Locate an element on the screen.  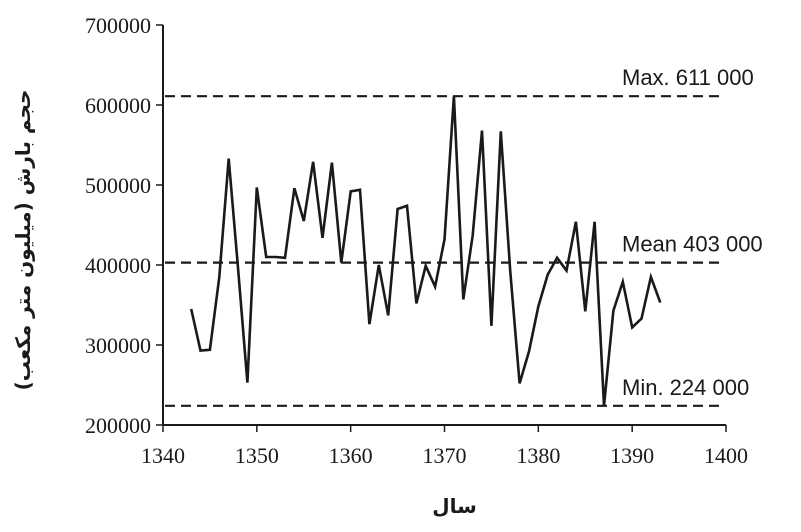
reference-line-label: Min. 224 000 is located at coordinates (685, 387).